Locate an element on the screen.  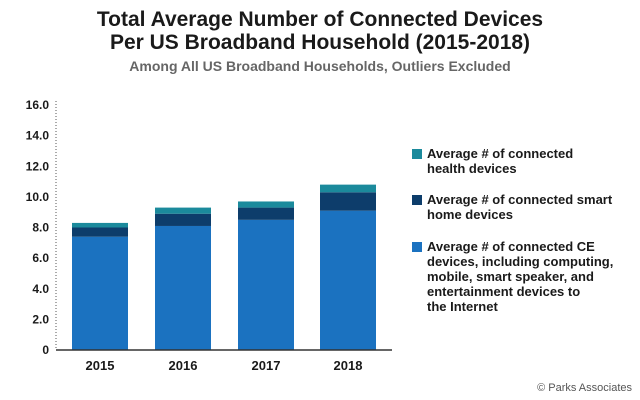
legend-label-health: Average # of connected health devices is located at coordinates (532, 161).